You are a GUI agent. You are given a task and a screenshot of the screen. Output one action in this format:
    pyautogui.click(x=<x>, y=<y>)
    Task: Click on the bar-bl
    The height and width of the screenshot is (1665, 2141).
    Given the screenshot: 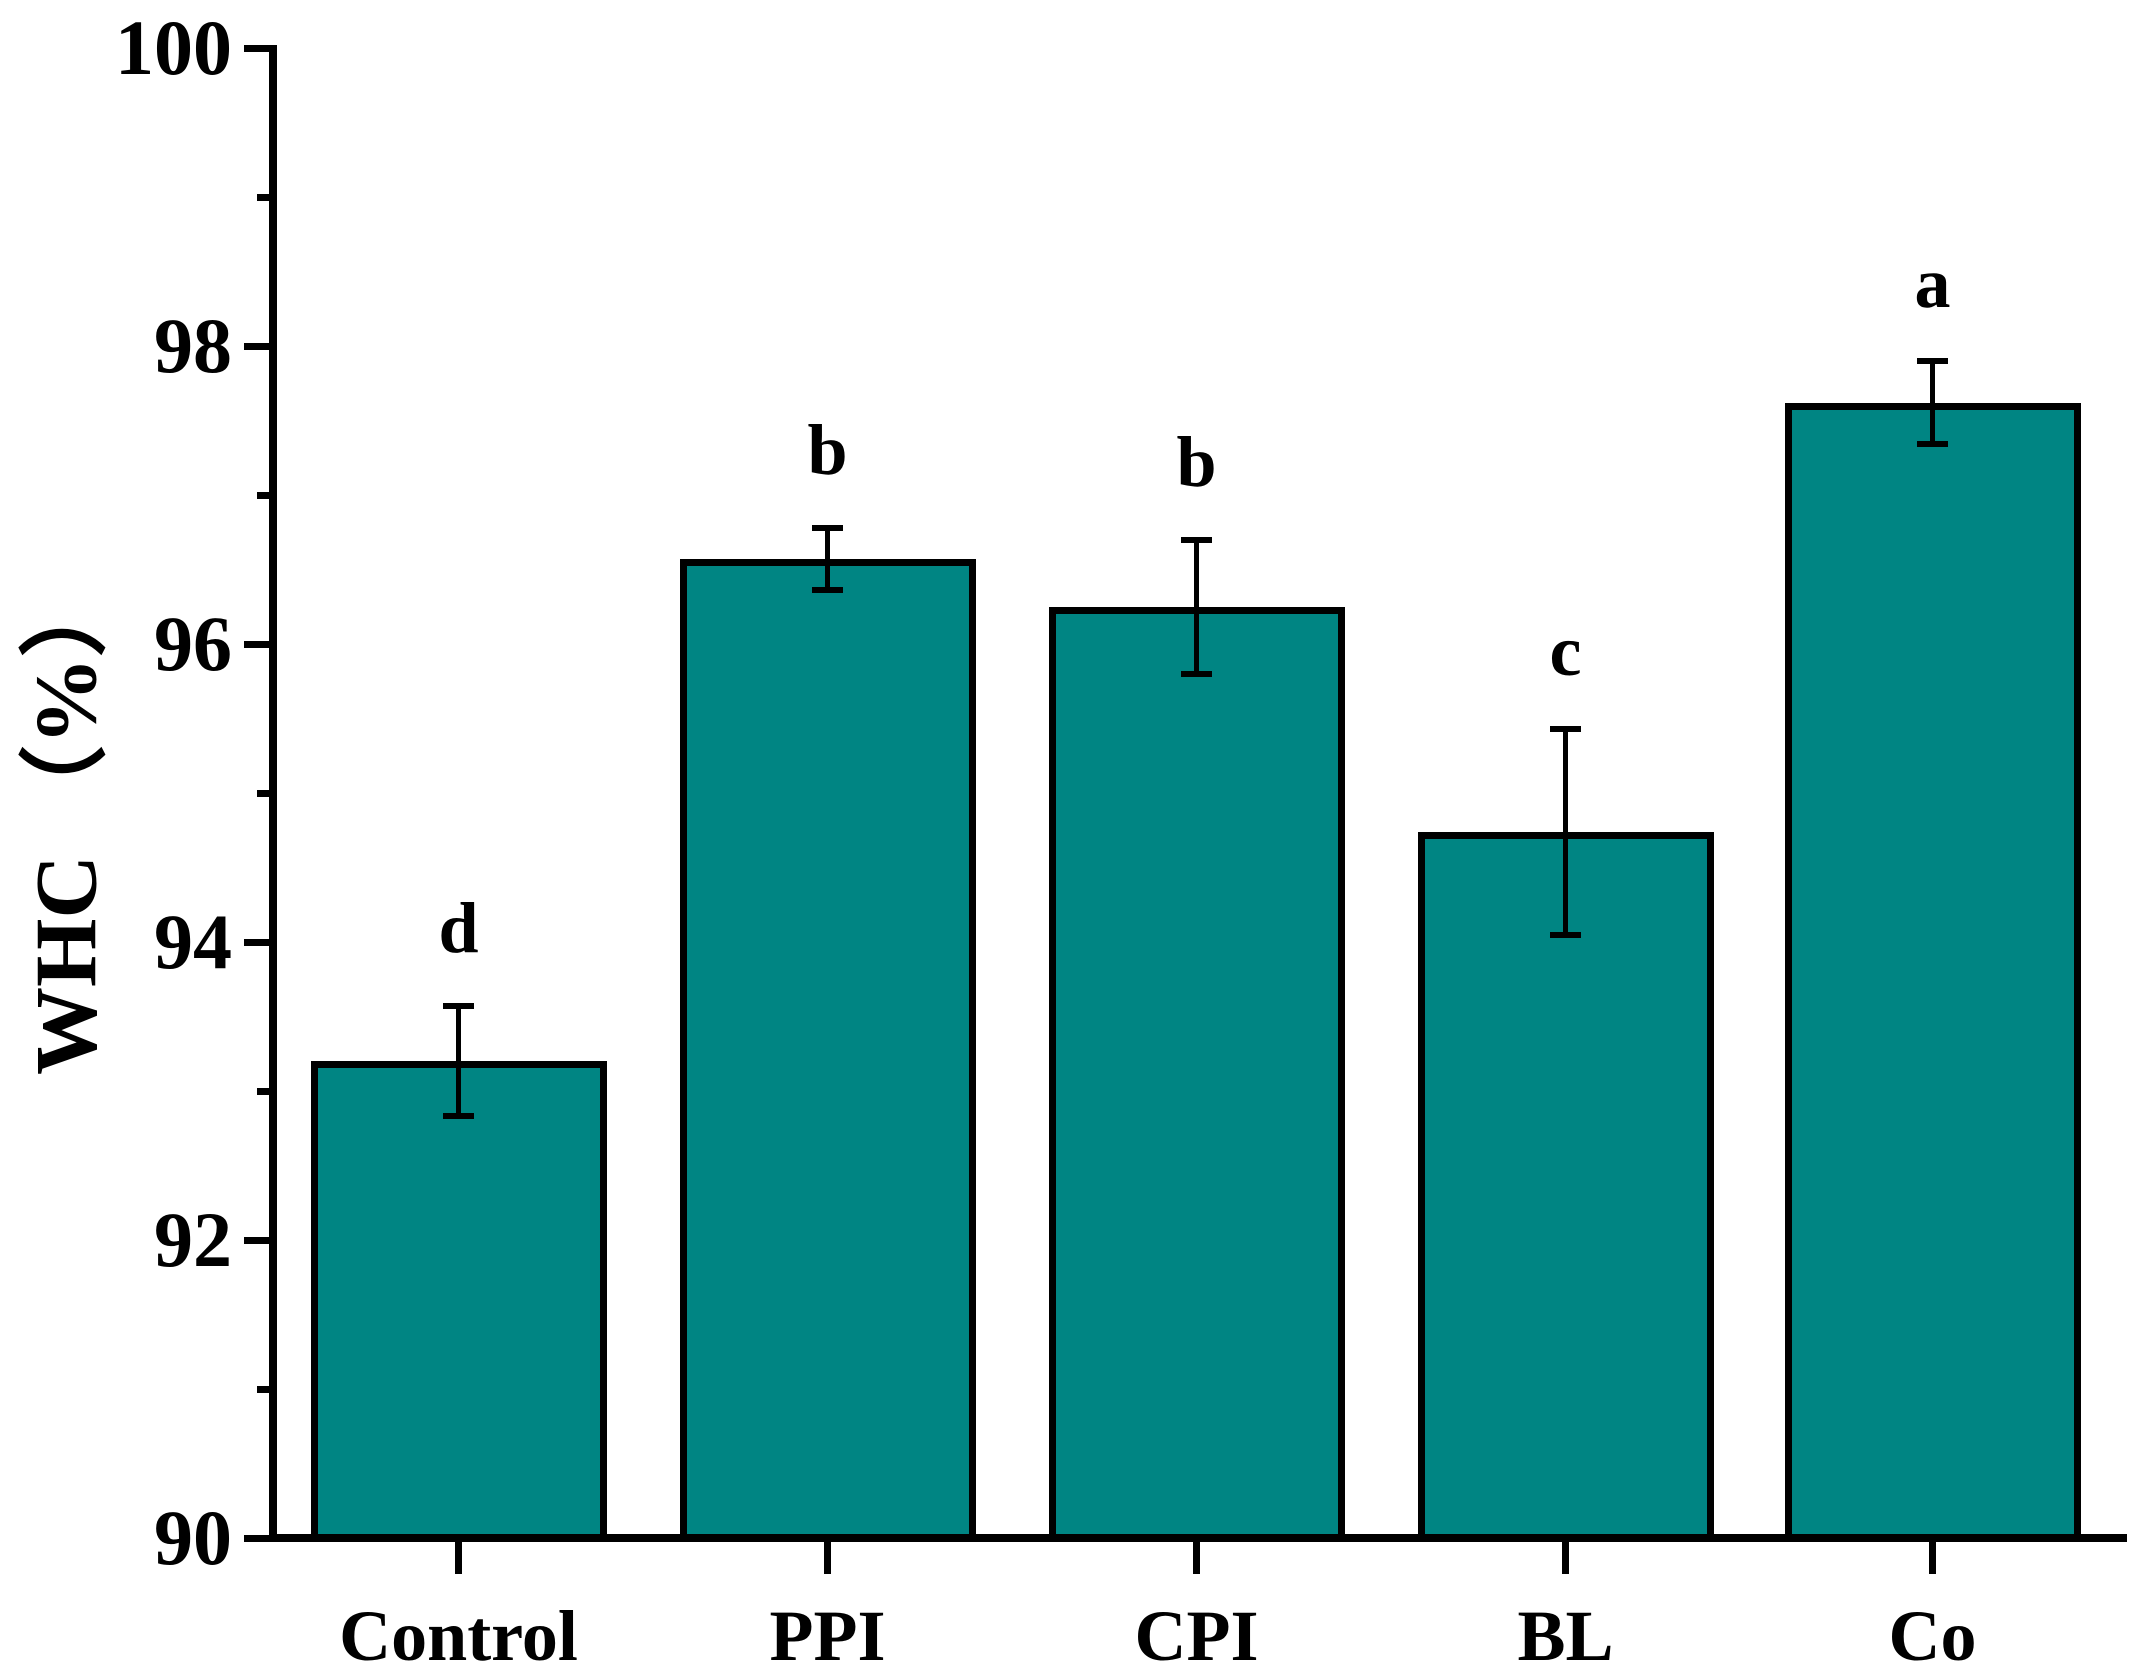 What is the action you would take?
    pyautogui.click(x=1565, y=1186)
    